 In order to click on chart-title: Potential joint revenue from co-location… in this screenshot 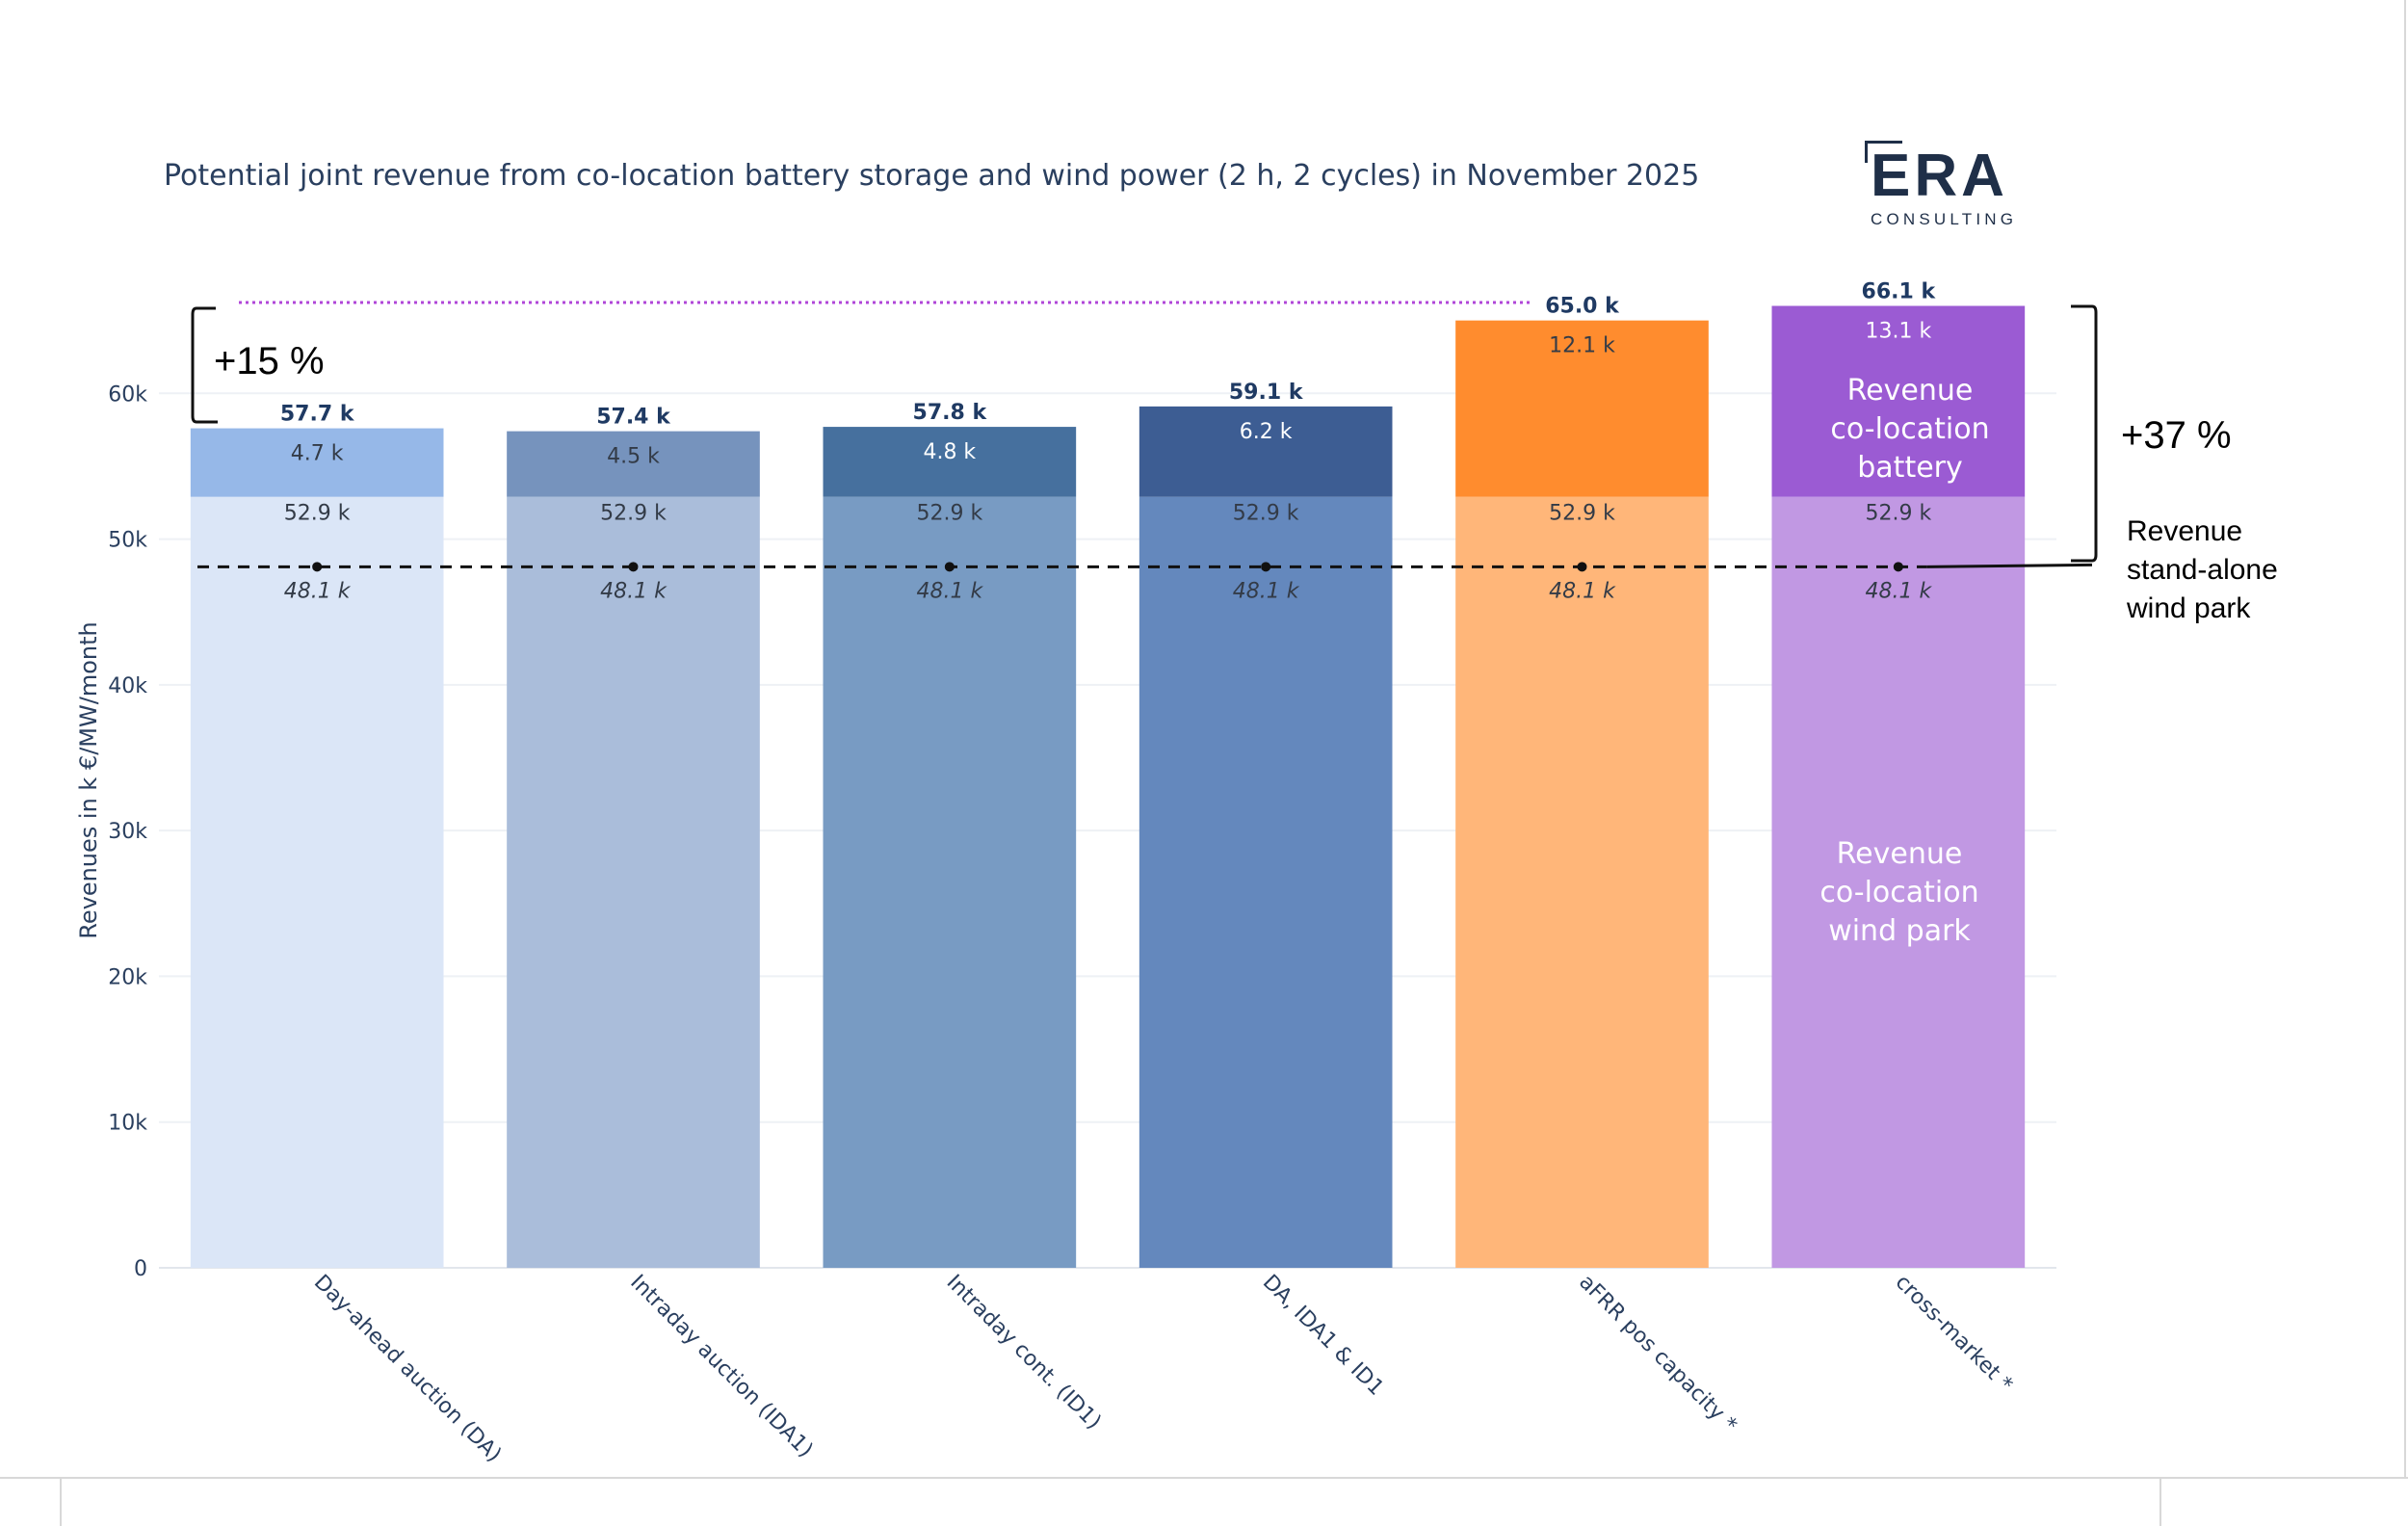, I will do `click(931, 176)`.